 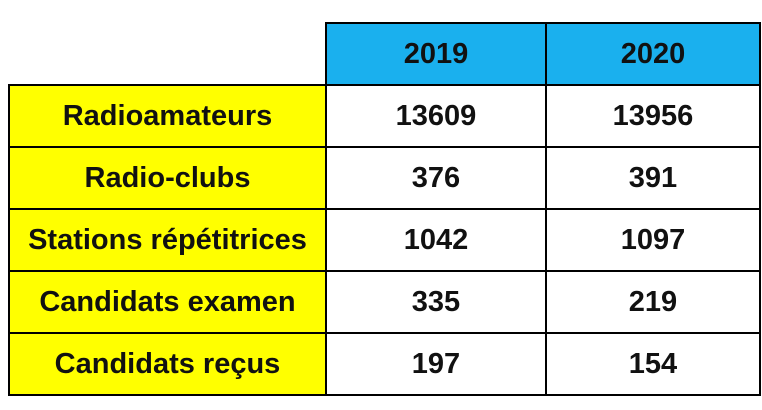 I want to click on value-cell: 219, so click(x=653, y=302).